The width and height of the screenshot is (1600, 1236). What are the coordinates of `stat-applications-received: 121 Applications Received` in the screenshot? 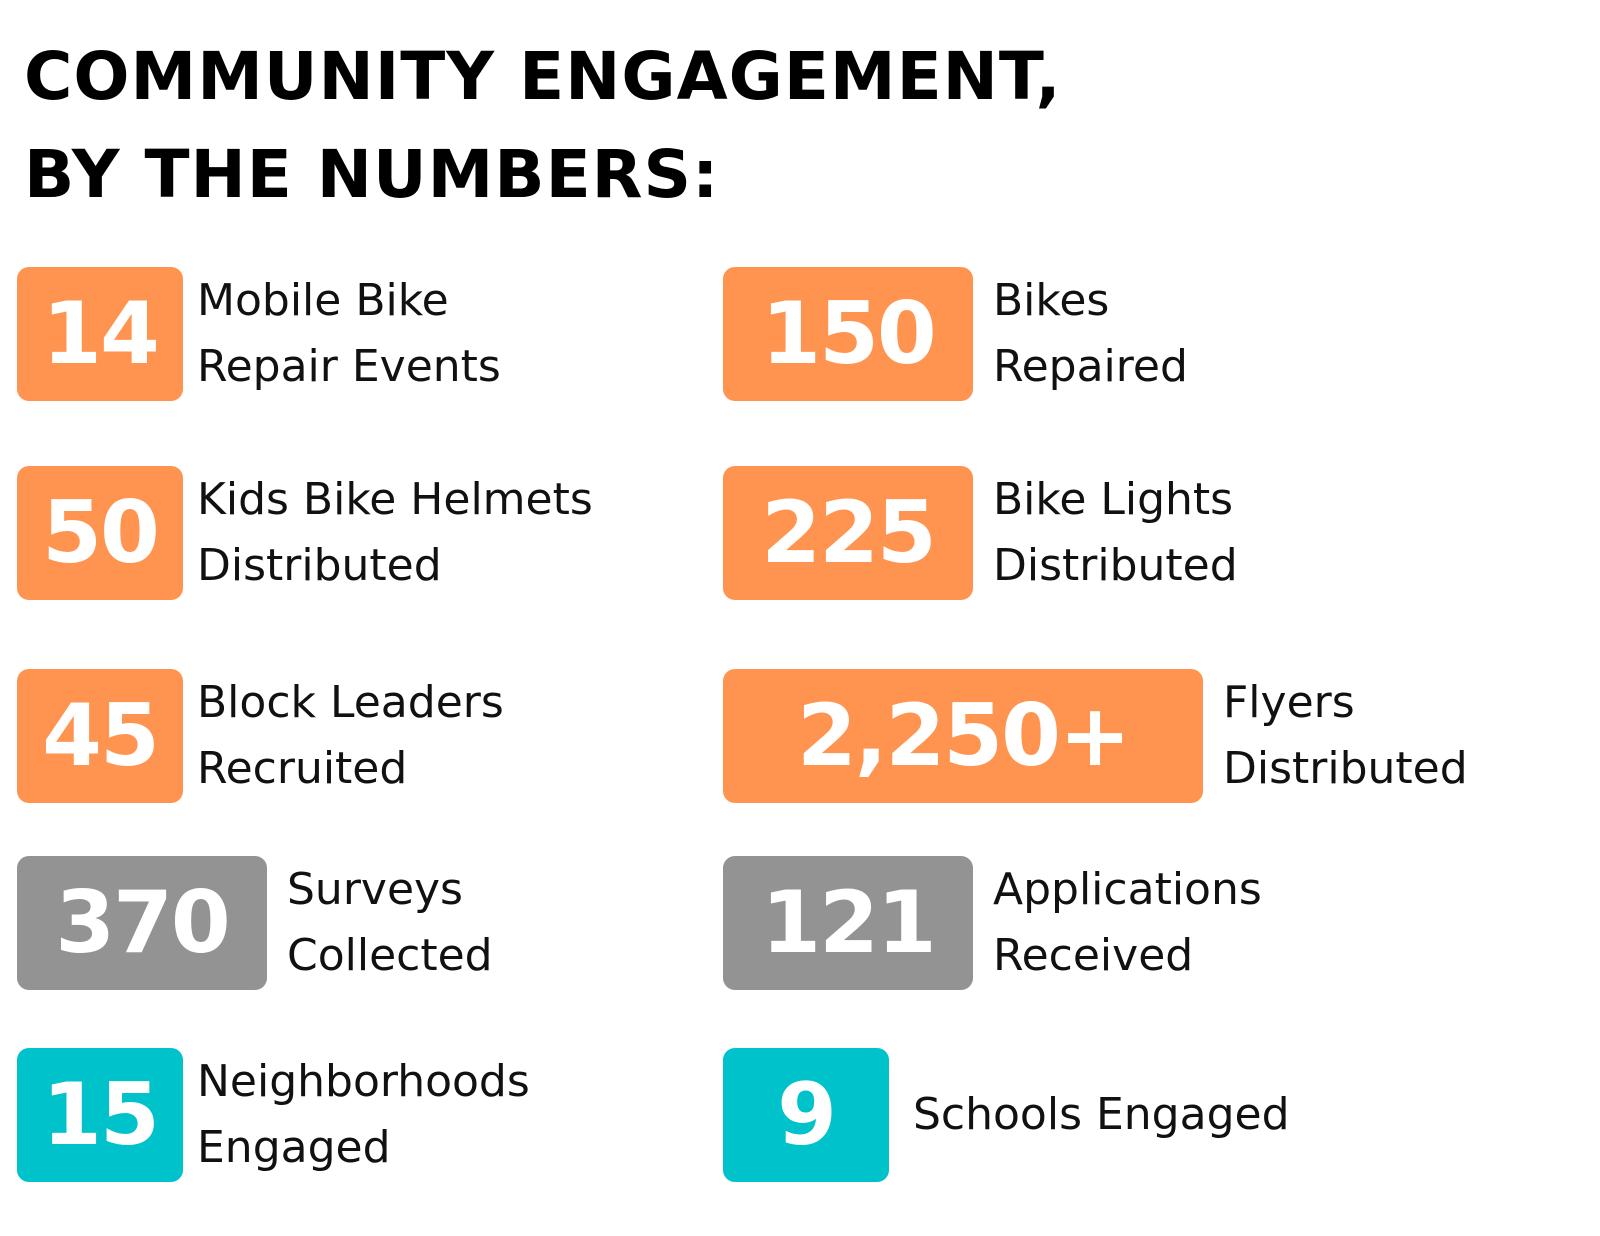 It's located at (992, 923).